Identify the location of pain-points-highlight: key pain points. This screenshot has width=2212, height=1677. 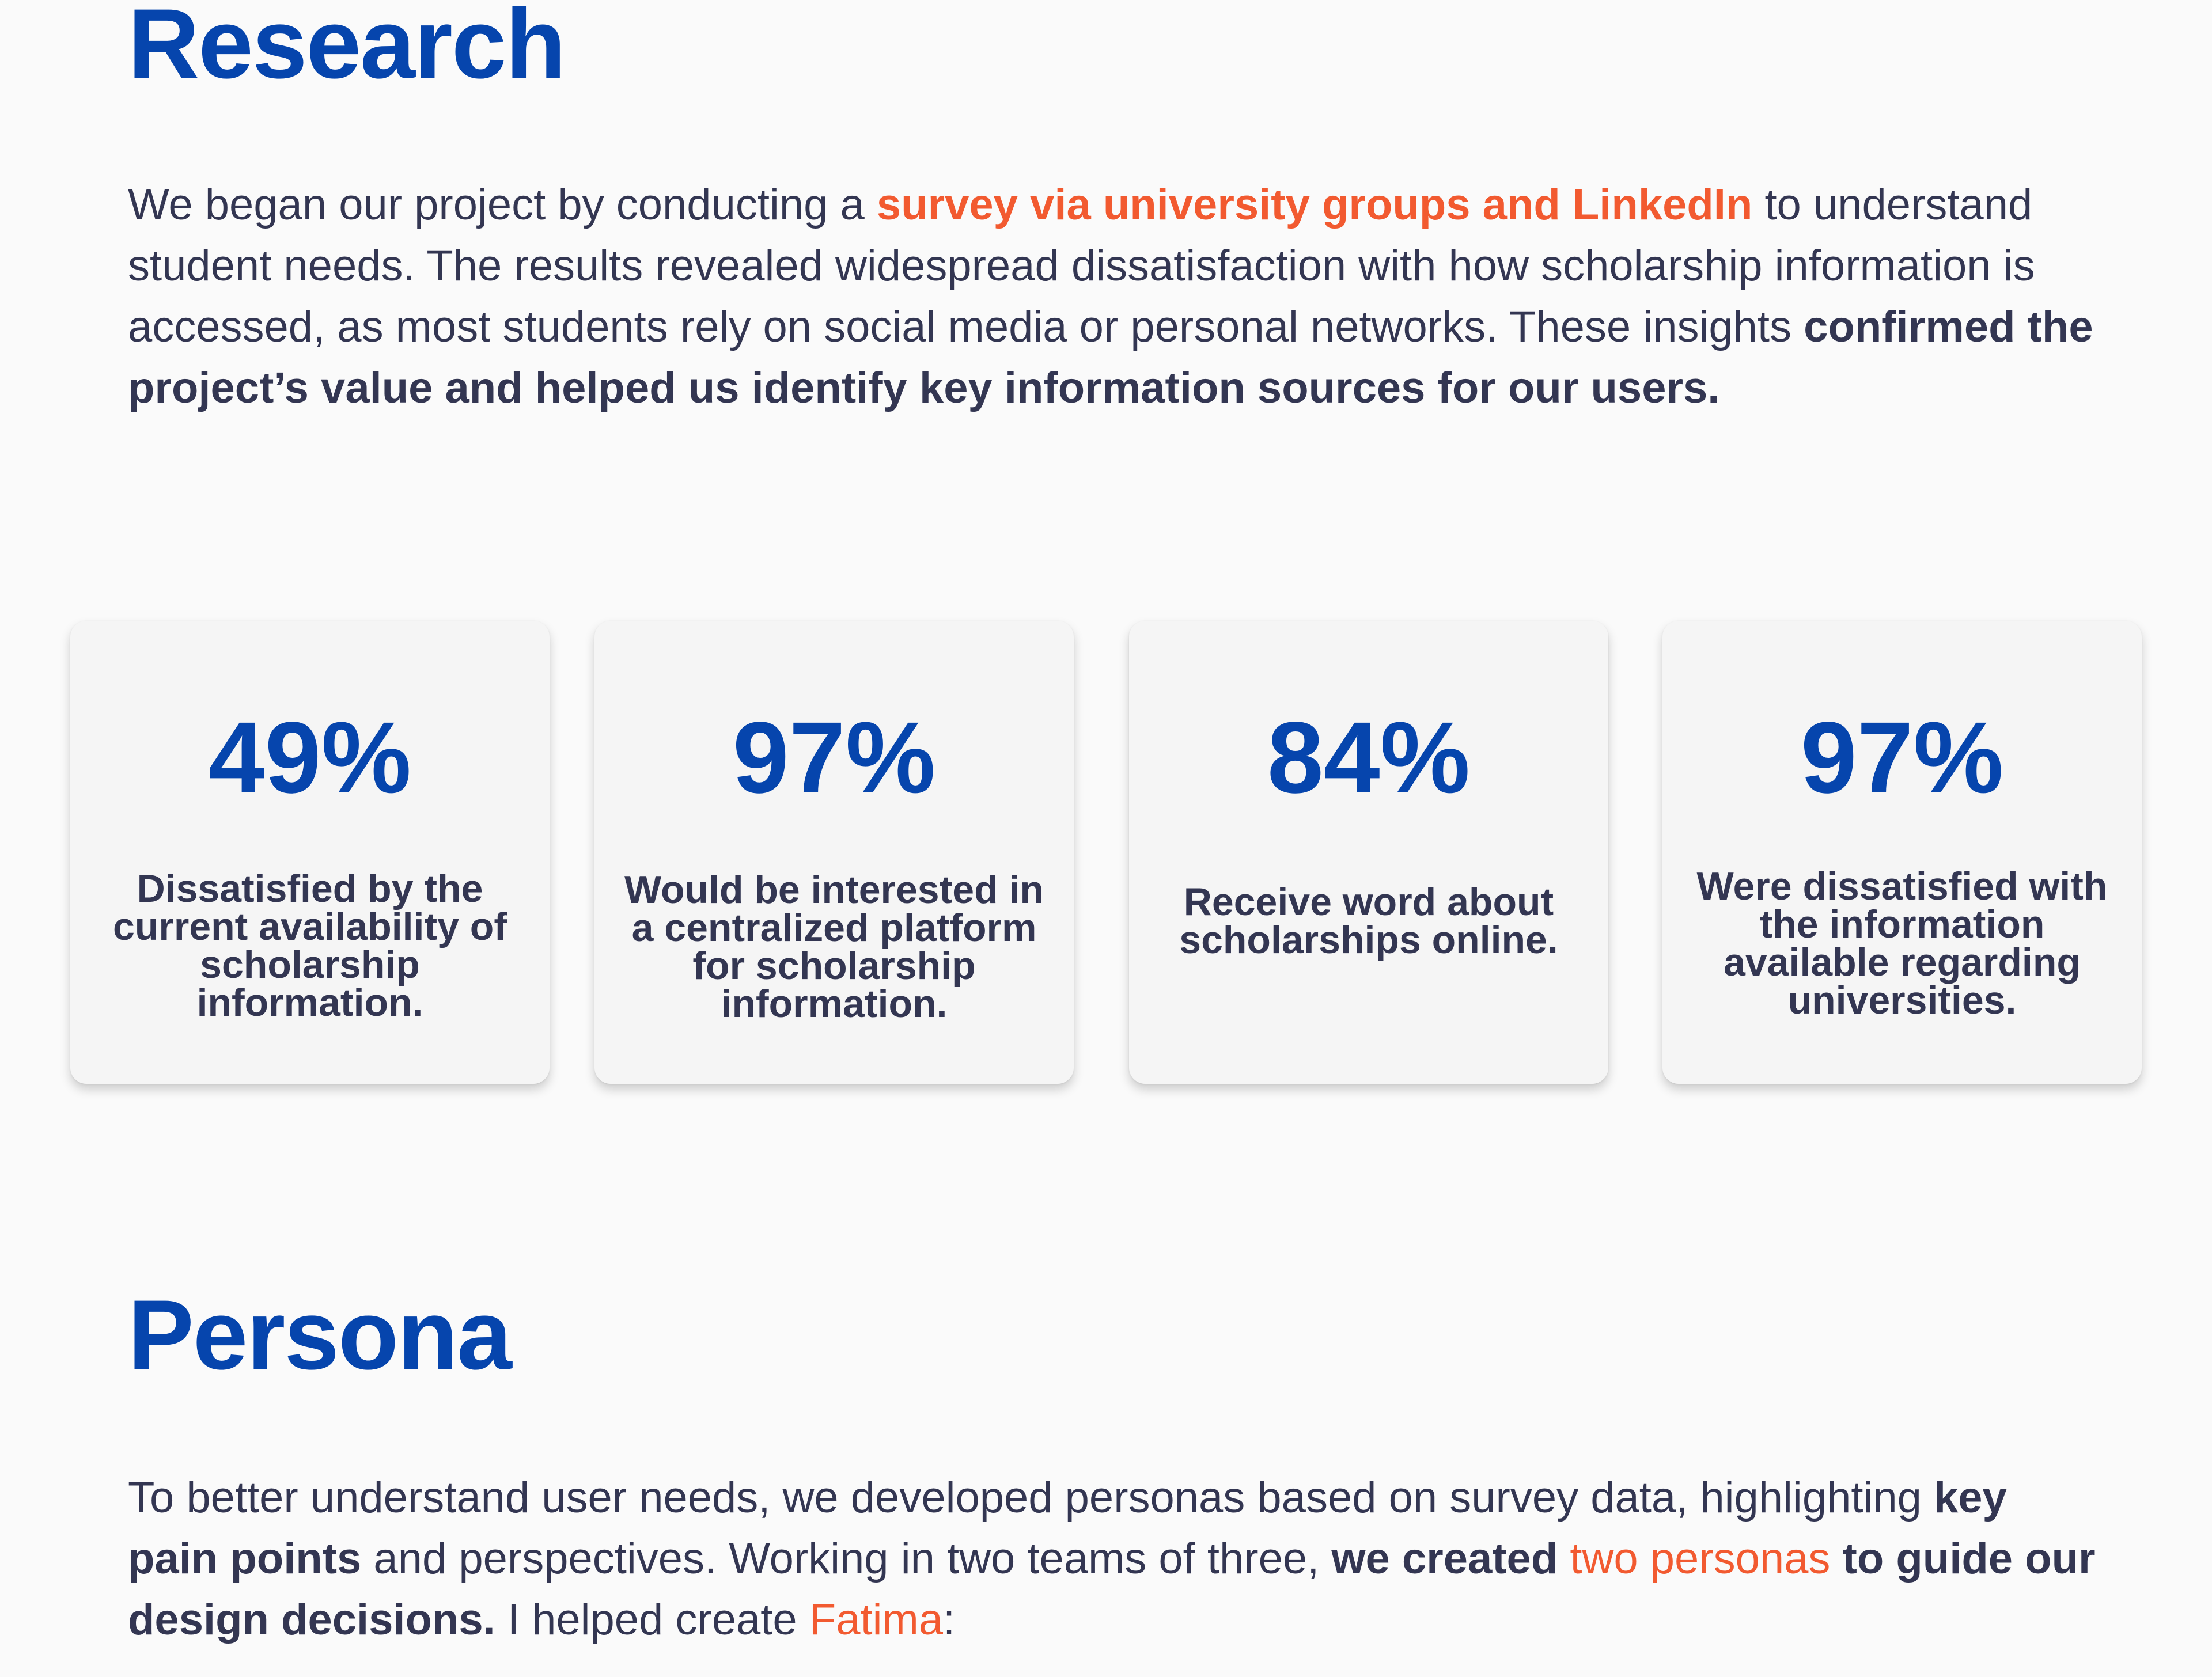
(1067, 1528).